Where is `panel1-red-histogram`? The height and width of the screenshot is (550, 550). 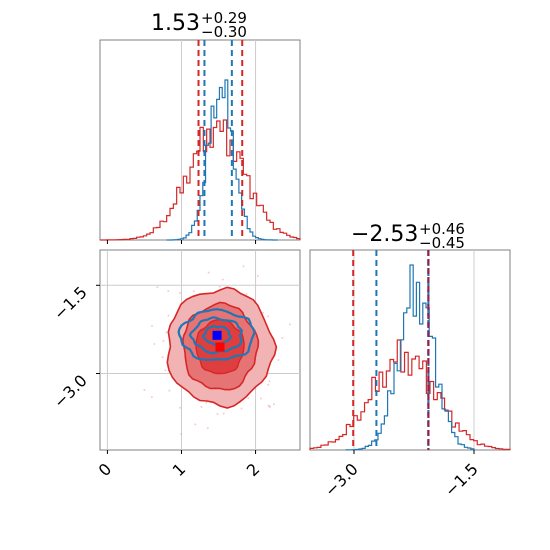 panel1-red-histogram is located at coordinates (200, 180).